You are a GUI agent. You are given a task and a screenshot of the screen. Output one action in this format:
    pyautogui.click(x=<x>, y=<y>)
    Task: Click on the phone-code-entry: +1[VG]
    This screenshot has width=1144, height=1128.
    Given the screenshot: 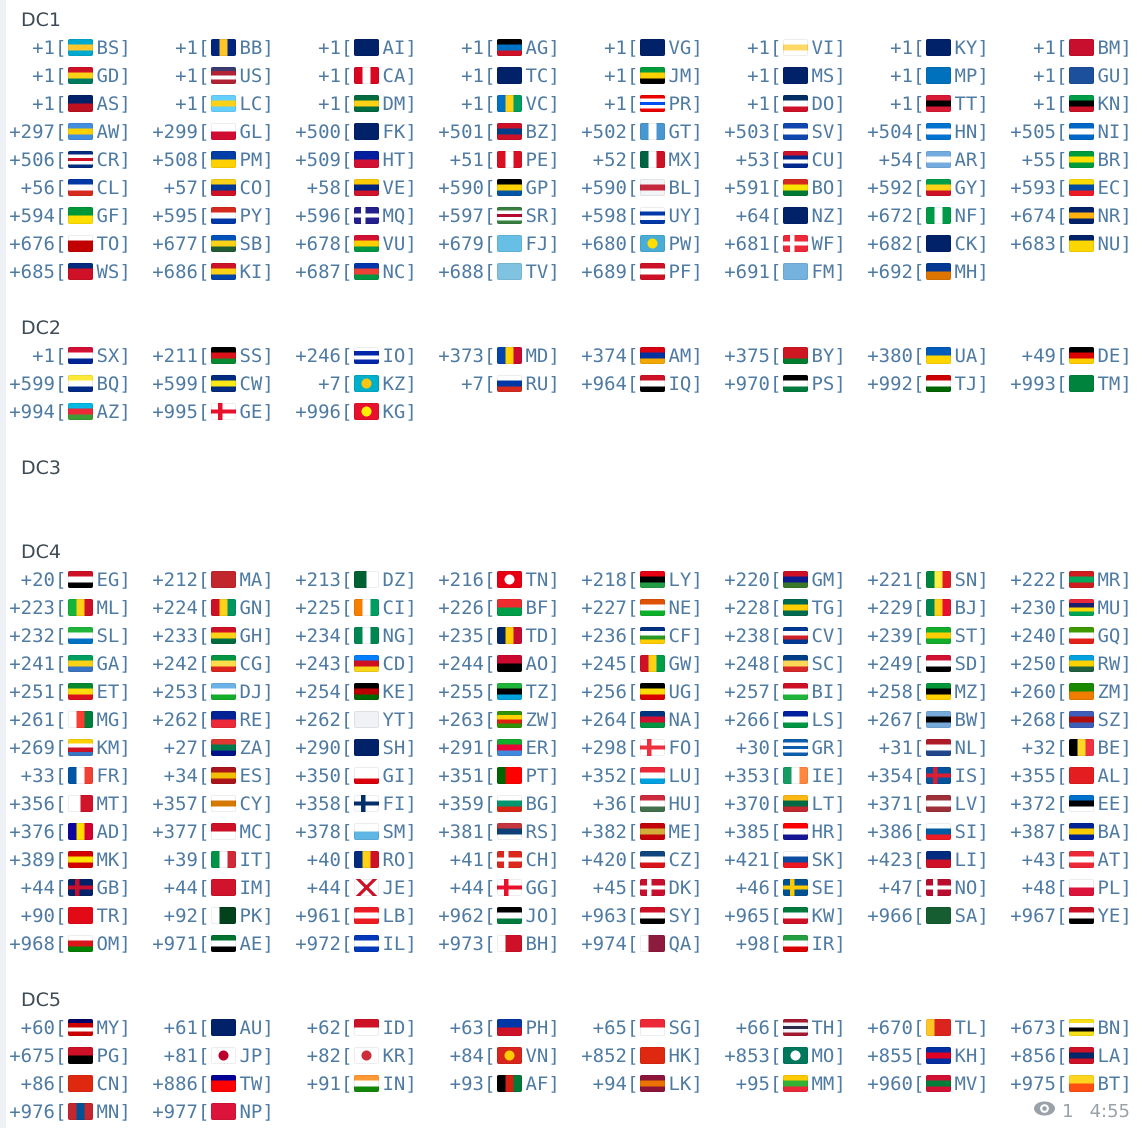 What is the action you would take?
    pyautogui.click(x=643, y=48)
    